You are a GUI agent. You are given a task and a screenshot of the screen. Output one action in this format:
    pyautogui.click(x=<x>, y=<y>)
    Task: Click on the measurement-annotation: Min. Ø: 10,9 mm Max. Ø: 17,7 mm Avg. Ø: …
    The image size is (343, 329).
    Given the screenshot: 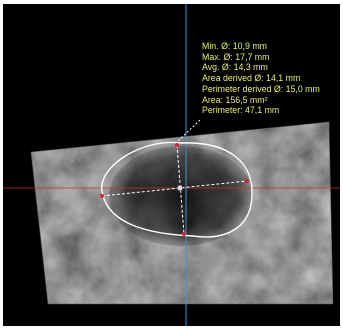 What is the action you would take?
    pyautogui.click(x=261, y=78)
    